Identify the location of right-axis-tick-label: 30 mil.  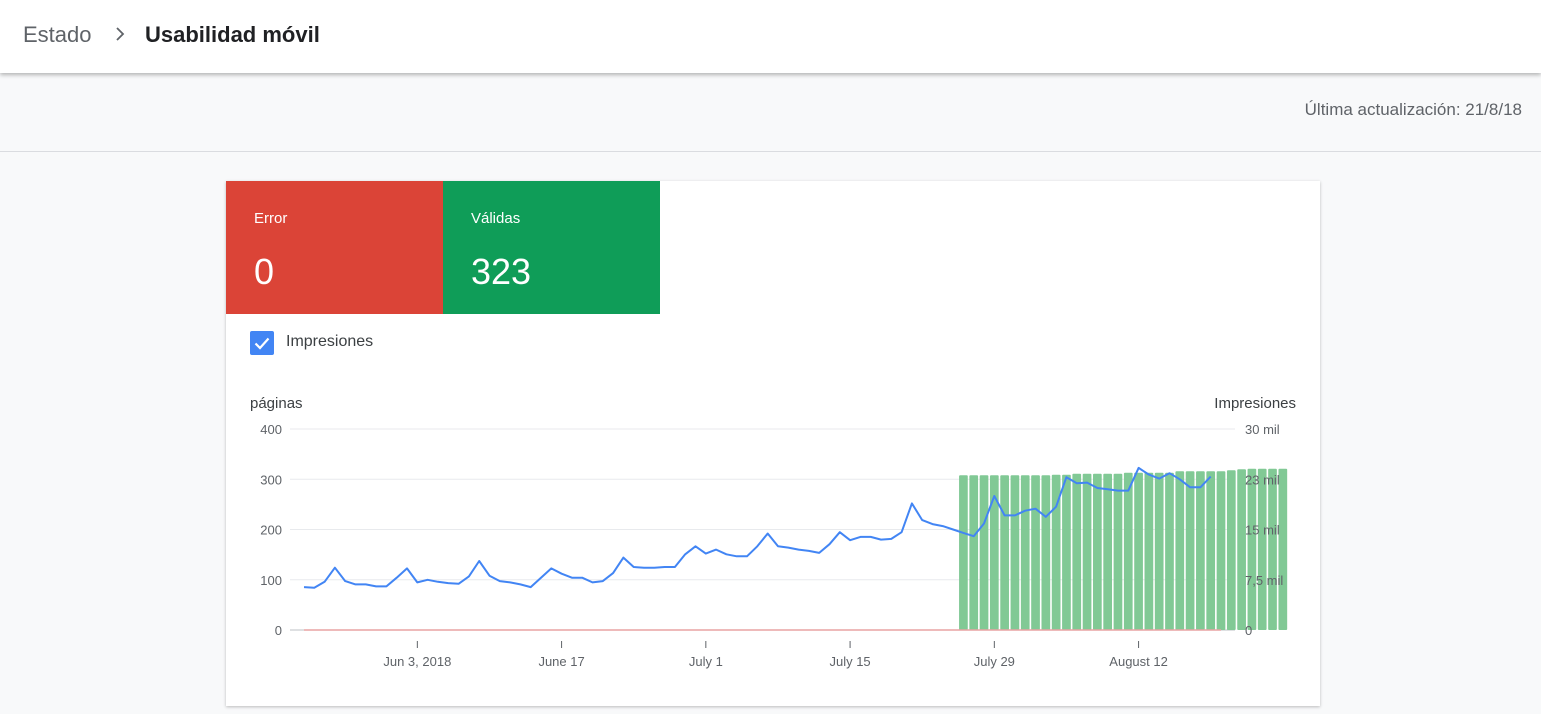
(1262, 429).